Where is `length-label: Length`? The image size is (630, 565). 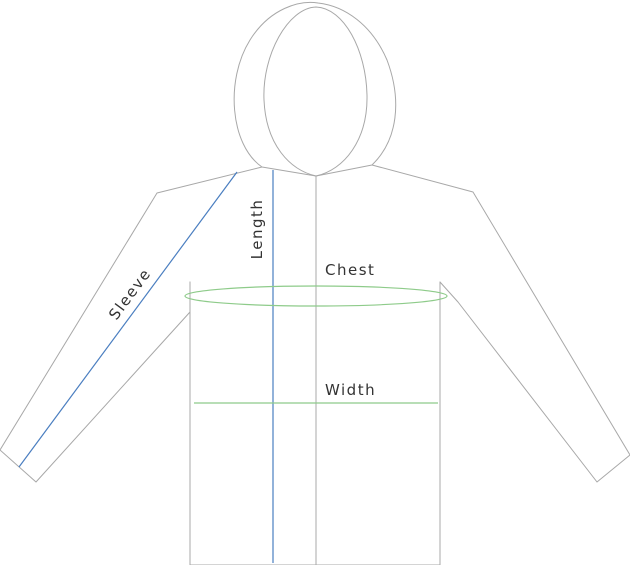 length-label: Length is located at coordinates (257, 229).